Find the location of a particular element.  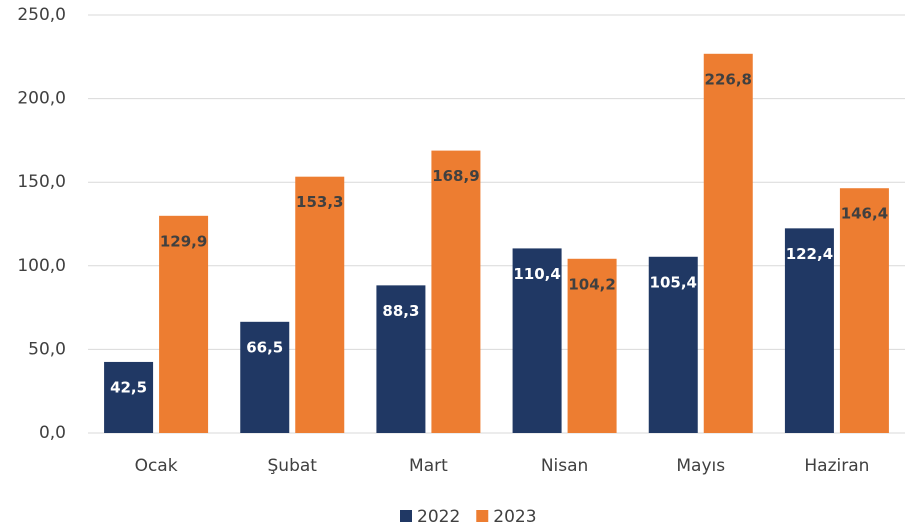

value-label: 168,9 is located at coordinates (455, 176).